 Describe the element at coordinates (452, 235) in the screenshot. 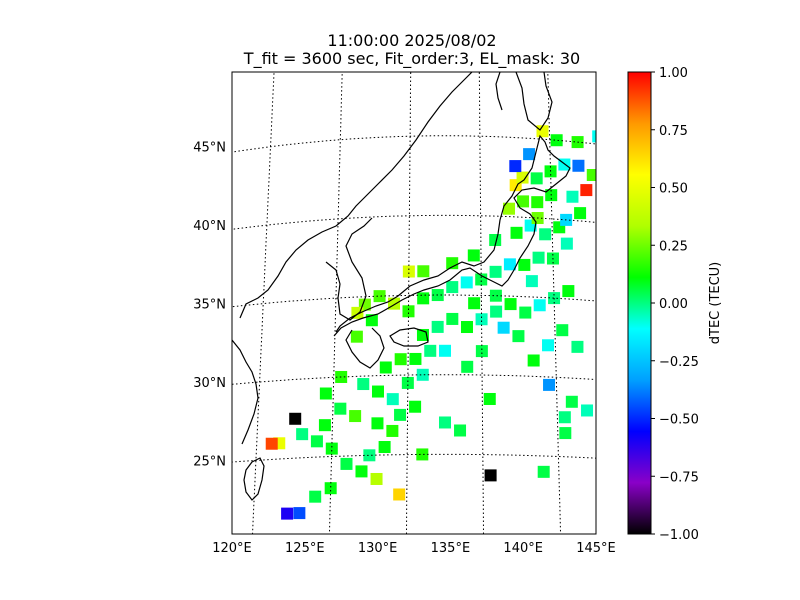

I see `coastline-japan` at that location.